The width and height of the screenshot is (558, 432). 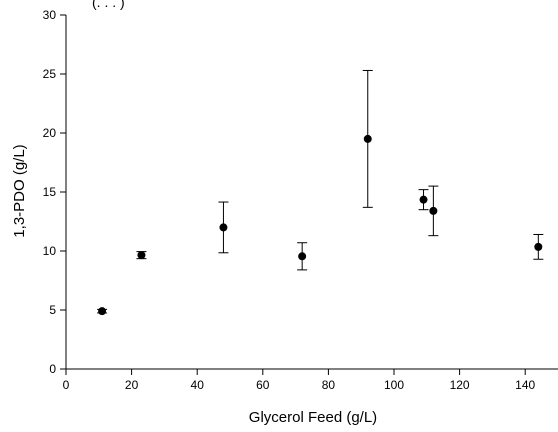 What do you see at coordinates (313, 417) in the screenshot?
I see `x-axis-label: Glycerol Feed (g/L)` at bounding box center [313, 417].